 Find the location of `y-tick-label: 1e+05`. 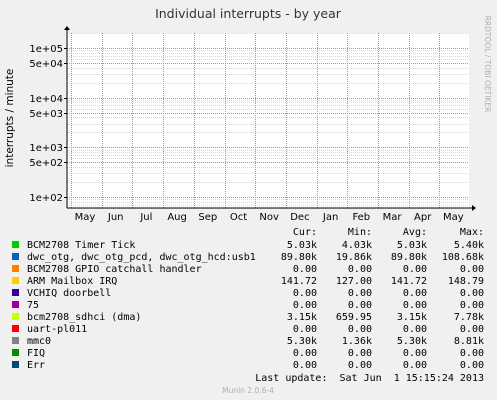

y-tick-label: 1e+05 is located at coordinates (46, 49).